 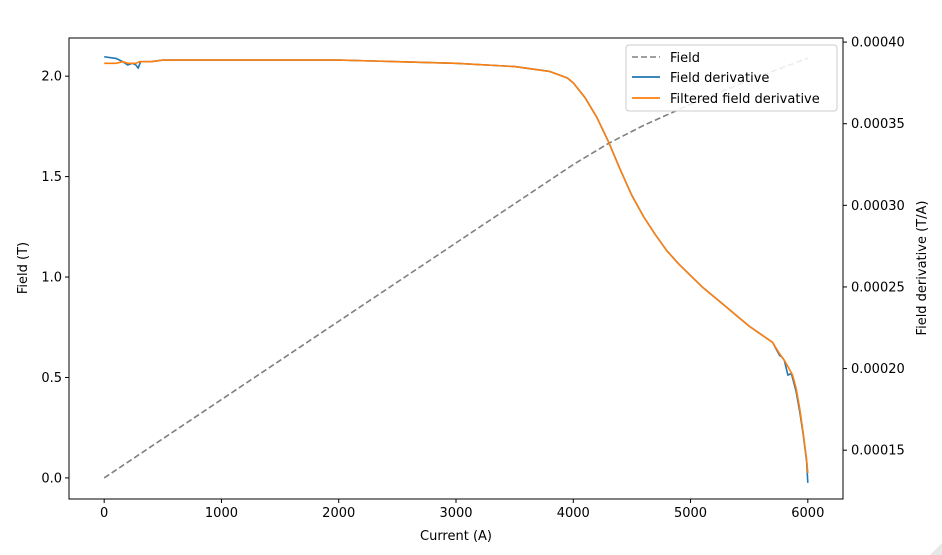 What do you see at coordinates (878, 451) in the screenshot?
I see `y2-tick-label: 0.00015` at bounding box center [878, 451].